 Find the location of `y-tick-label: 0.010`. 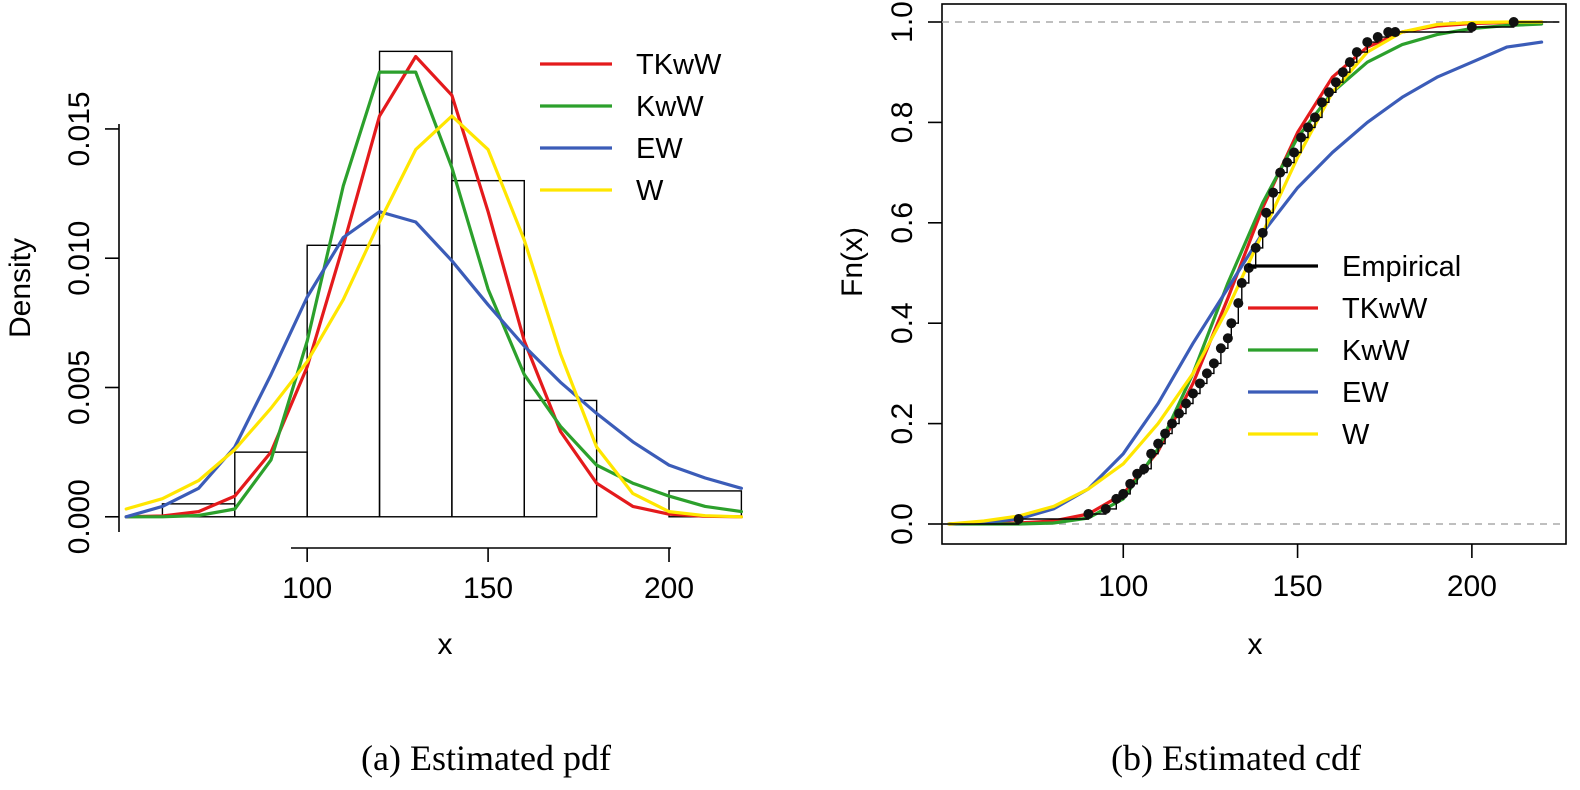

y-tick-label: 0.010 is located at coordinates (79, 258).